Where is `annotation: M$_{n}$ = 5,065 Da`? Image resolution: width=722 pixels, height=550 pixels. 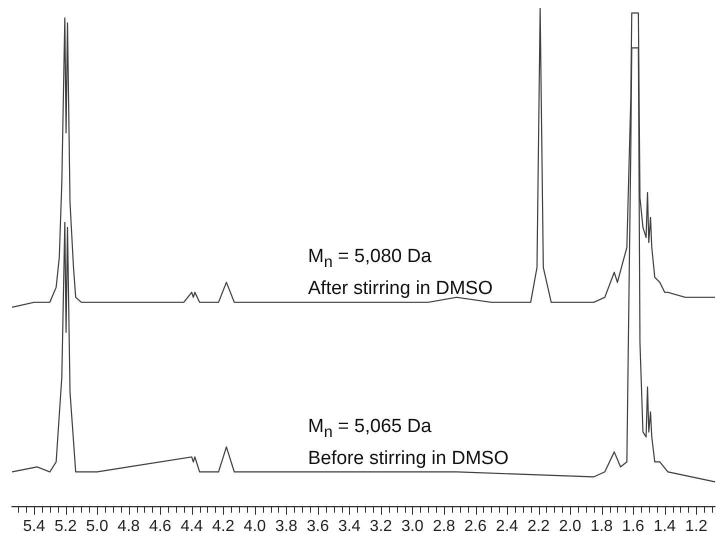
annotation: M$_{n}$ = 5,065 Da is located at coordinates (370, 429).